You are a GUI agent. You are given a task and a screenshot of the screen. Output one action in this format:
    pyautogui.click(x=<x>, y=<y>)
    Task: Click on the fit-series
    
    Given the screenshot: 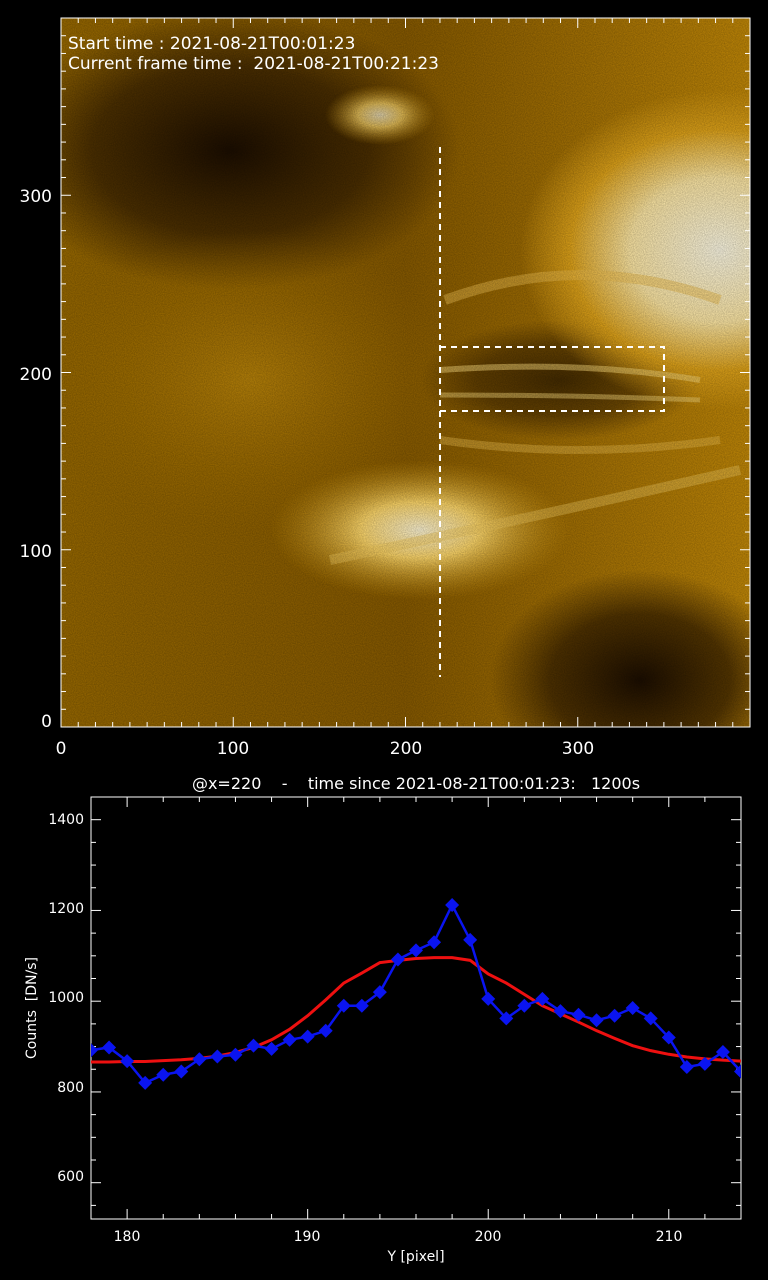 What is the action you would take?
    pyautogui.click(x=416, y=1010)
    